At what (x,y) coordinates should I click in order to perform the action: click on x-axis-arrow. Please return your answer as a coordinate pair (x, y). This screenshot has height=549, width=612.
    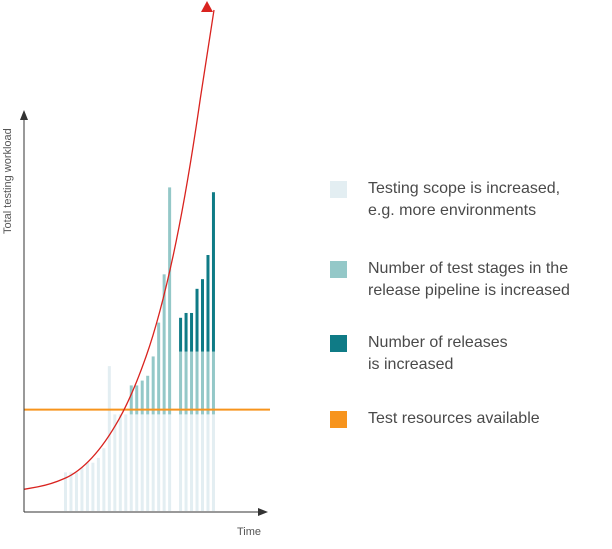
    Looking at the image, I should click on (263, 512).